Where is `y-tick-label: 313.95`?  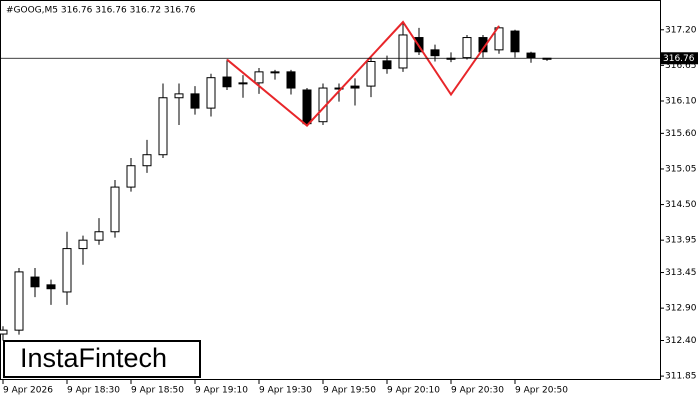
y-tick-label: 313.95 is located at coordinates (681, 241).